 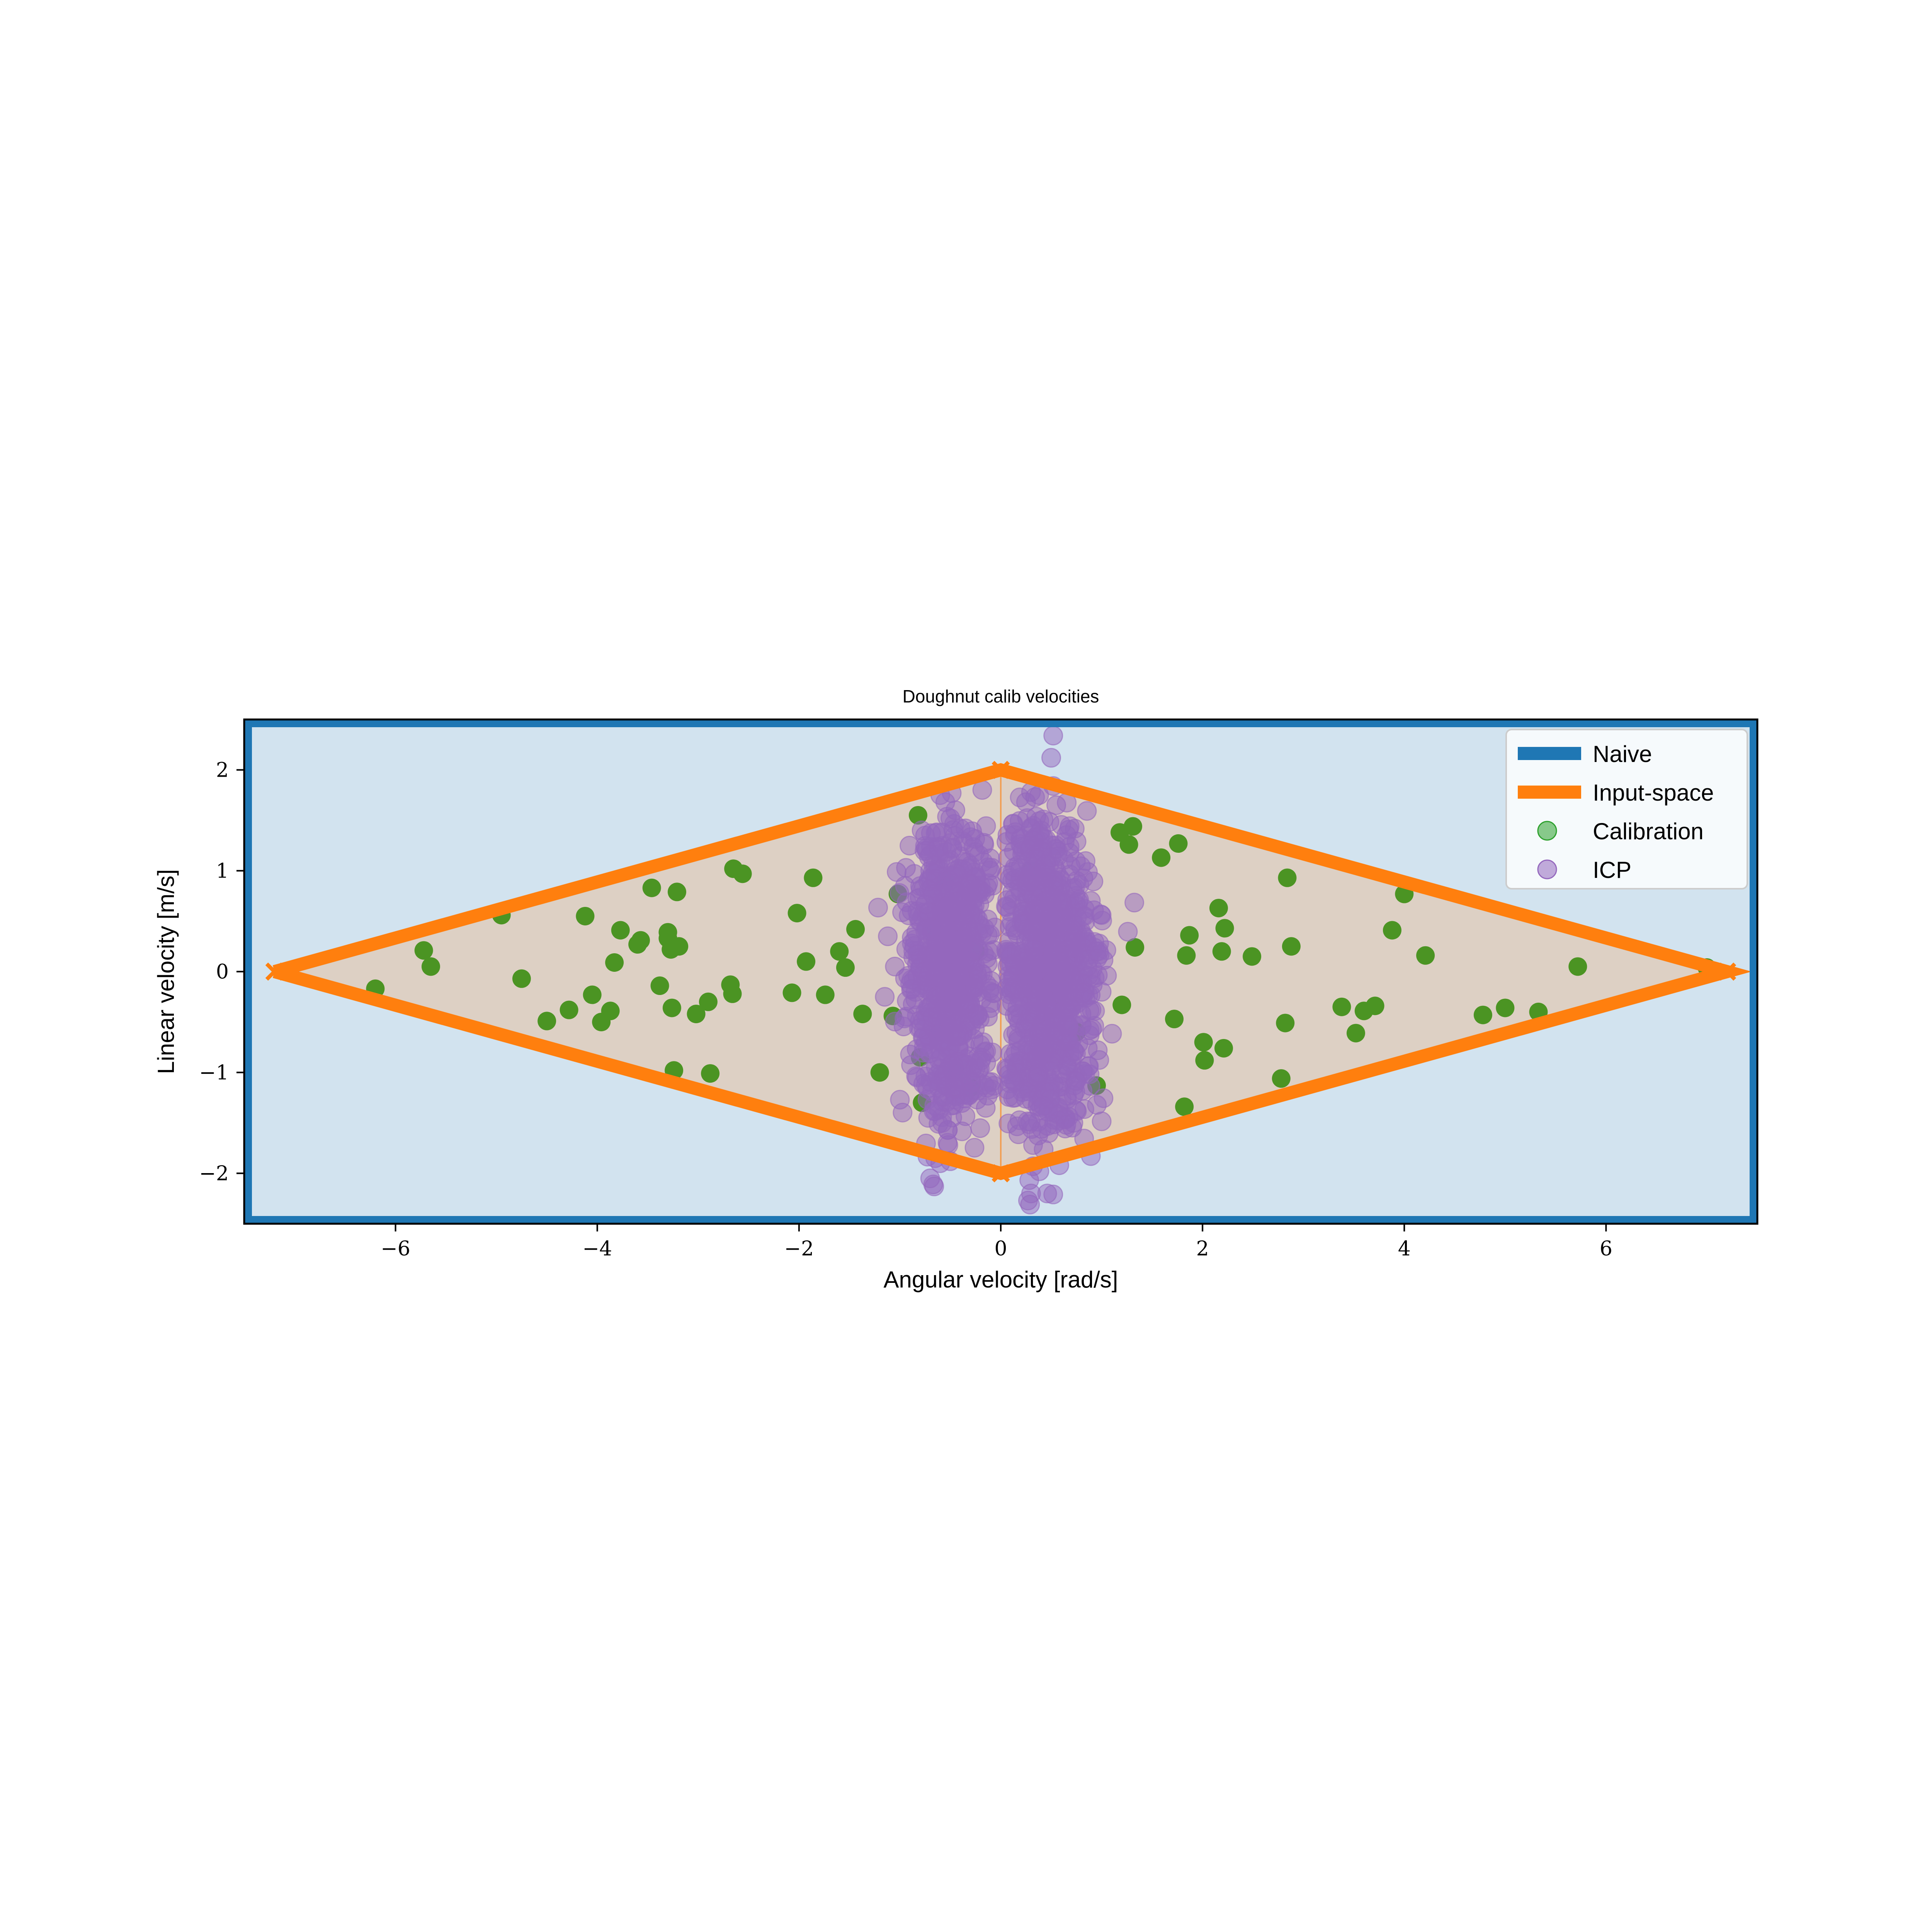 What do you see at coordinates (1001, 1173) in the screenshot?
I see `input-space-vertex-marker` at bounding box center [1001, 1173].